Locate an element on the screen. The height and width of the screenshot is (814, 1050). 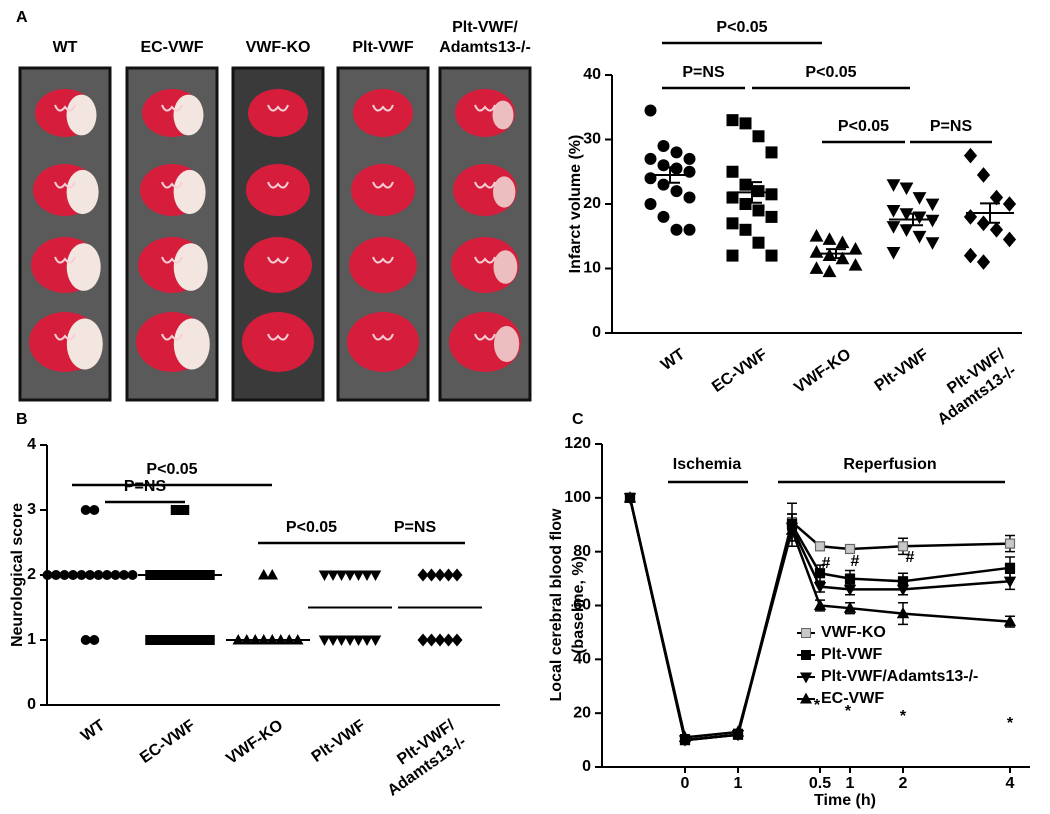
y-axis-label: Local cerebral blood flow is located at coordinates (556, 604).